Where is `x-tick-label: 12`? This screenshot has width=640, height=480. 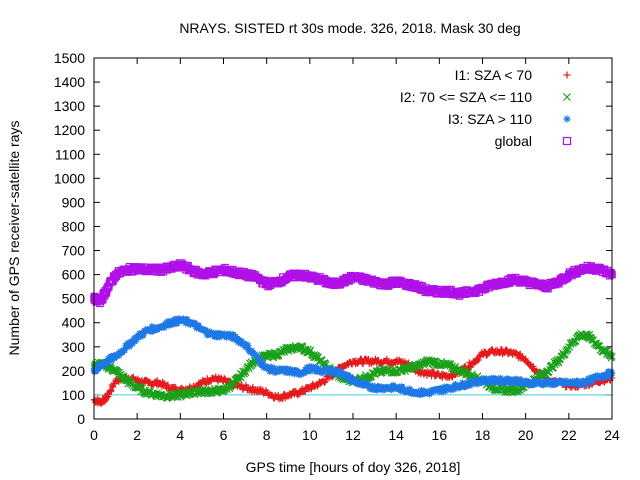 x-tick-label: 12 is located at coordinates (353, 435).